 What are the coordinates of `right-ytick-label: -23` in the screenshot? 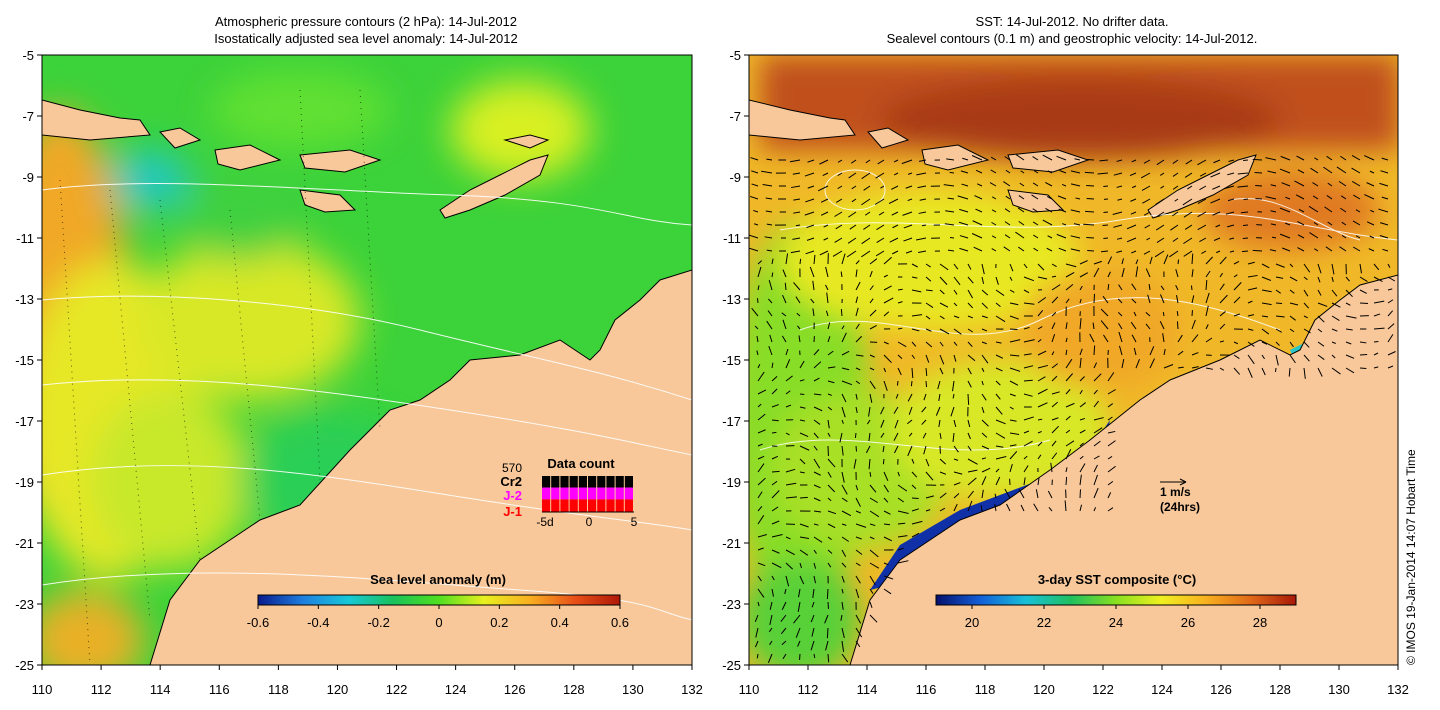 It's located at (731, 604).